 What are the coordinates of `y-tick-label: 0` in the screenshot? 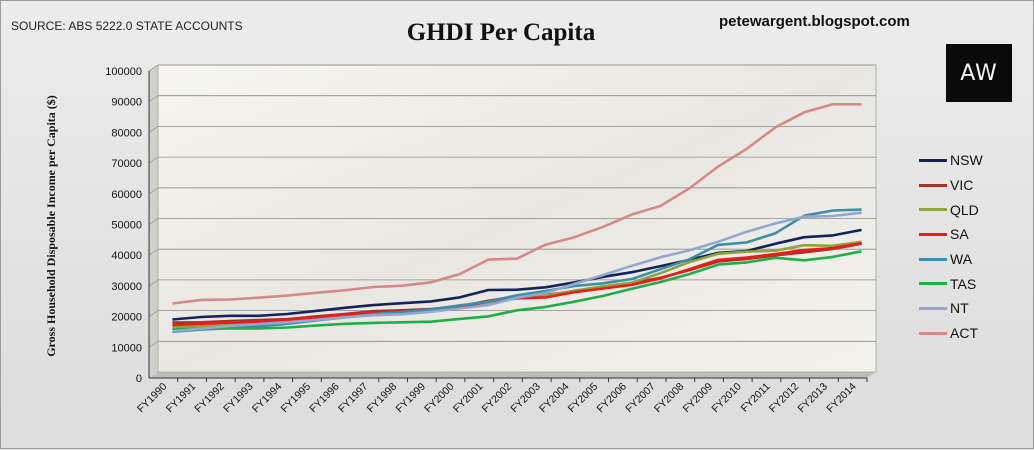 It's located at (139, 379).